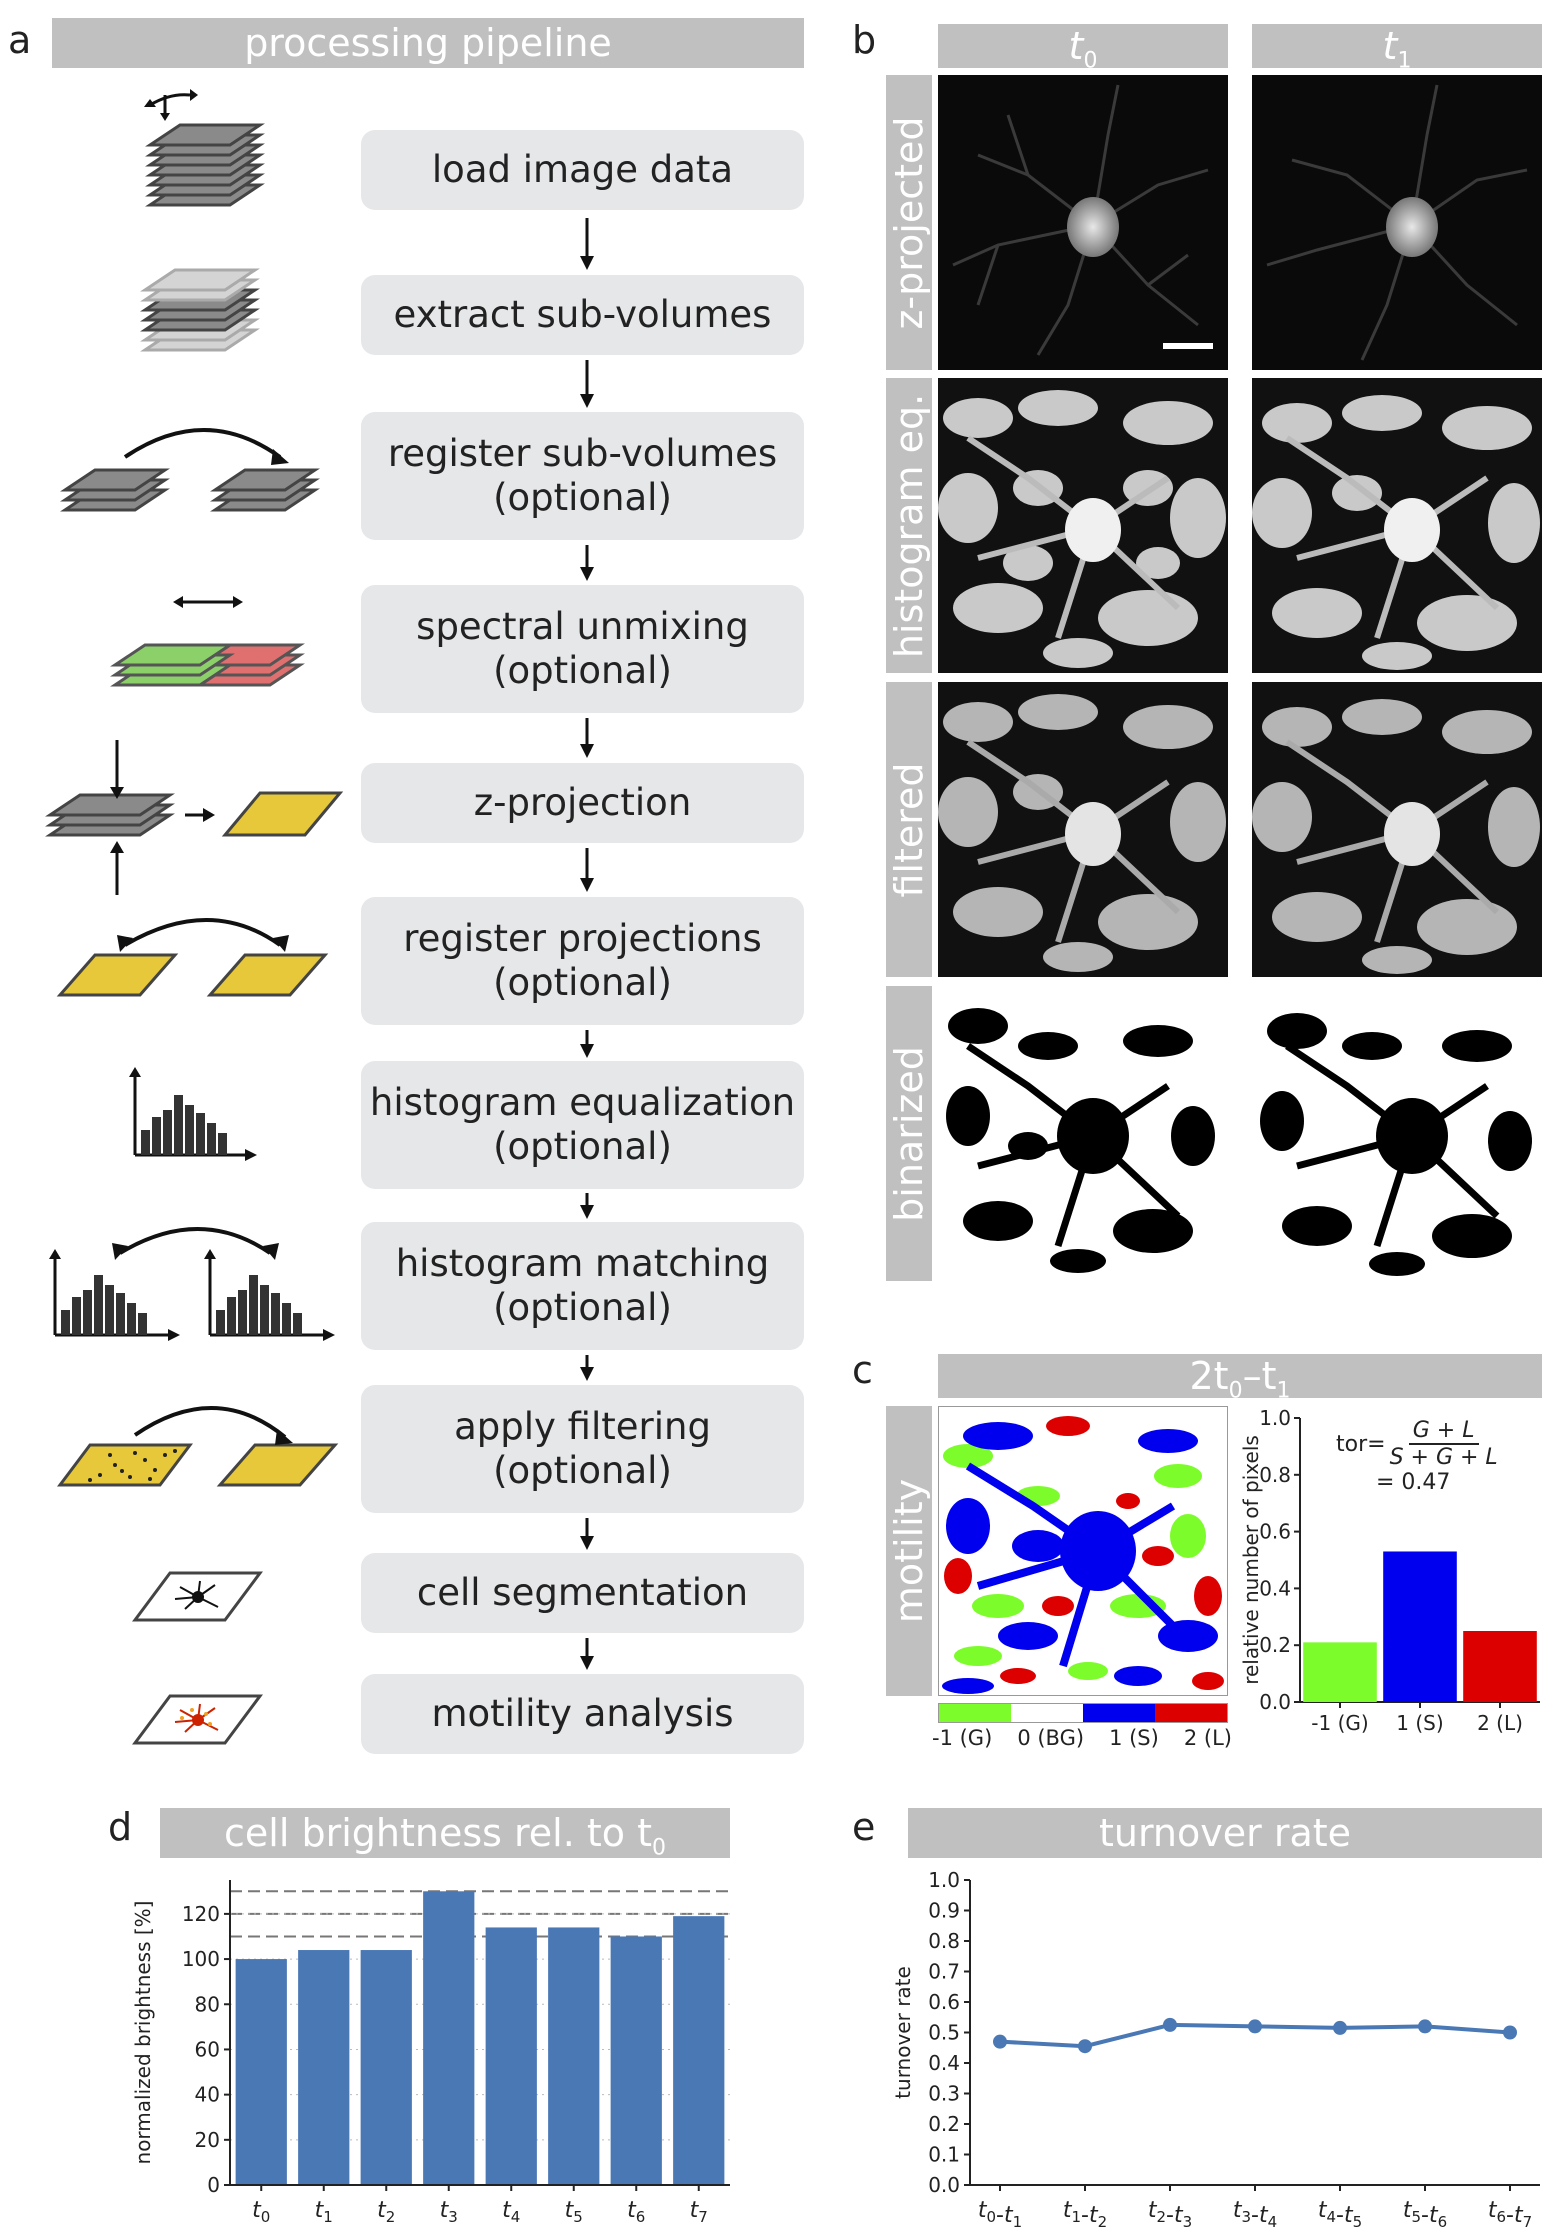  What do you see at coordinates (143, 2033) in the screenshot?
I see `y-axis-label: normalized brightness [%]` at bounding box center [143, 2033].